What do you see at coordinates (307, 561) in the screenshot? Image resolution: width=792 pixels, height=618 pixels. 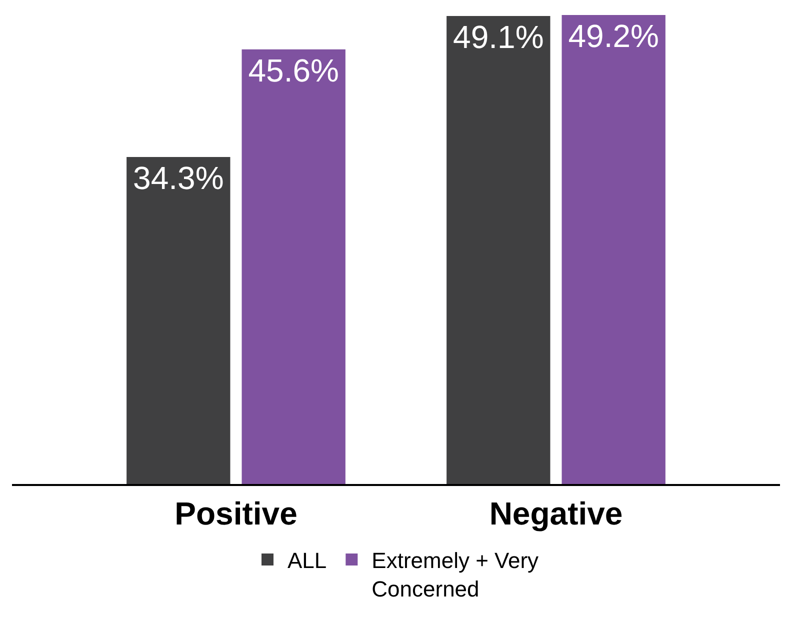 I see `legend-label: ALL` at bounding box center [307, 561].